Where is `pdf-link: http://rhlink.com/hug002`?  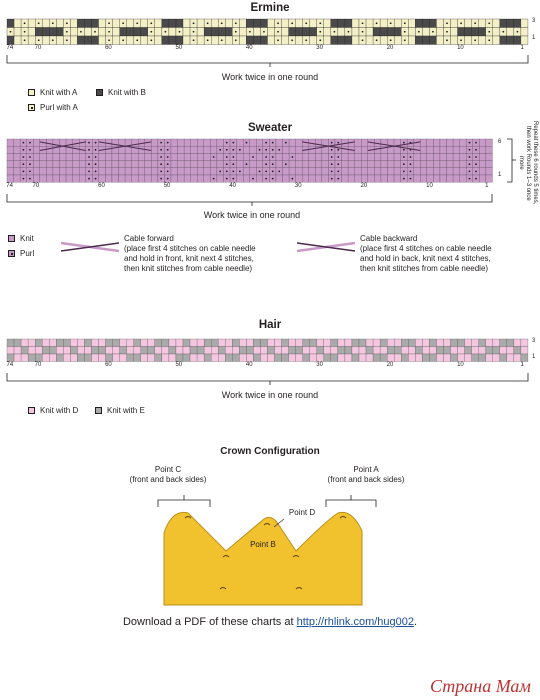
pdf-link: http://rhlink.com/hug002 is located at coordinates (355, 622).